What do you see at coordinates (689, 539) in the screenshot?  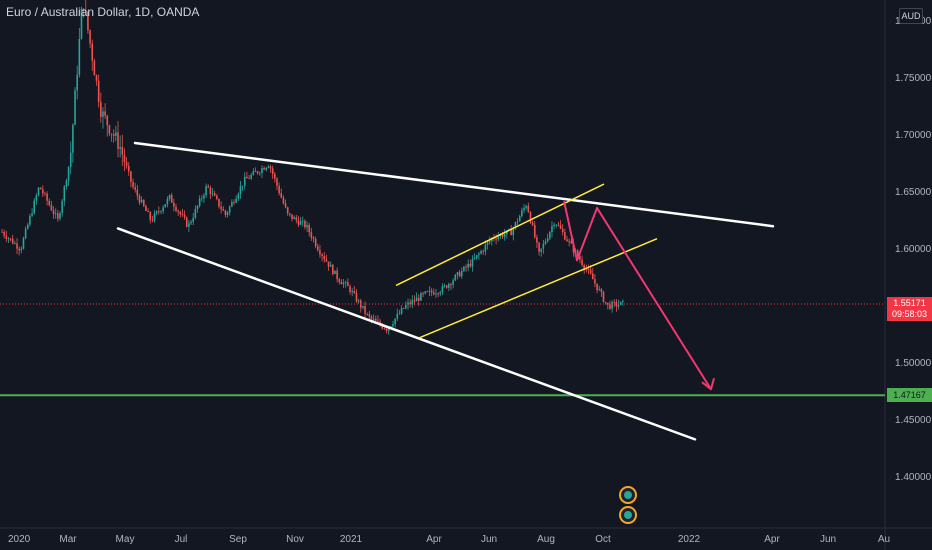 I see `x-tick-label: 2022` at bounding box center [689, 539].